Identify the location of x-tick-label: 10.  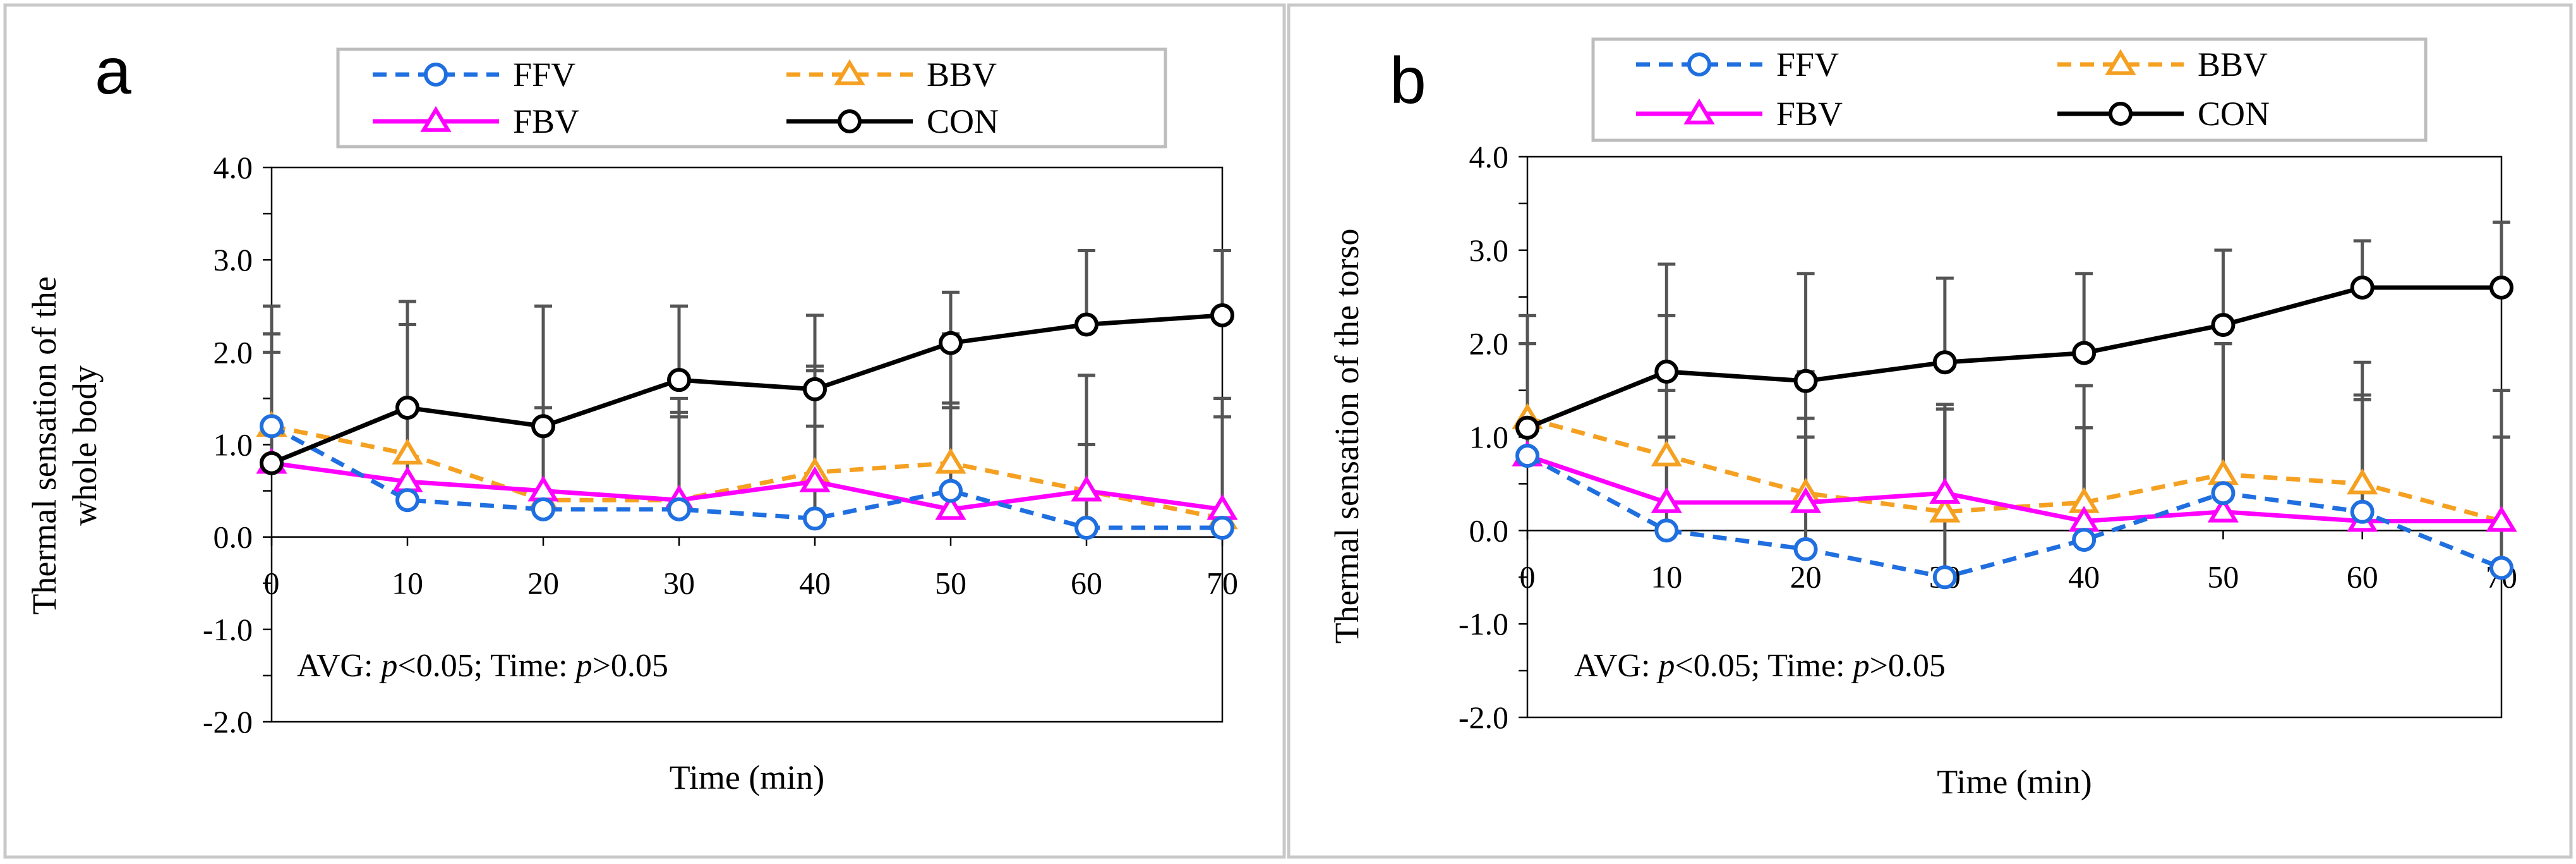
(407, 583).